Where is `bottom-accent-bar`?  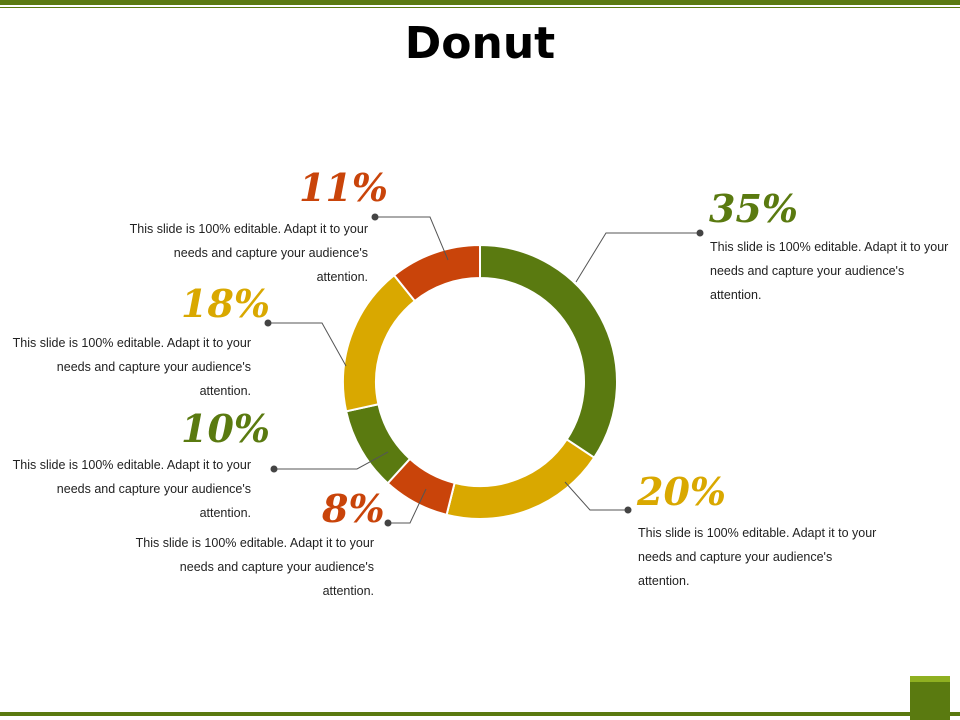 bottom-accent-bar is located at coordinates (480, 714).